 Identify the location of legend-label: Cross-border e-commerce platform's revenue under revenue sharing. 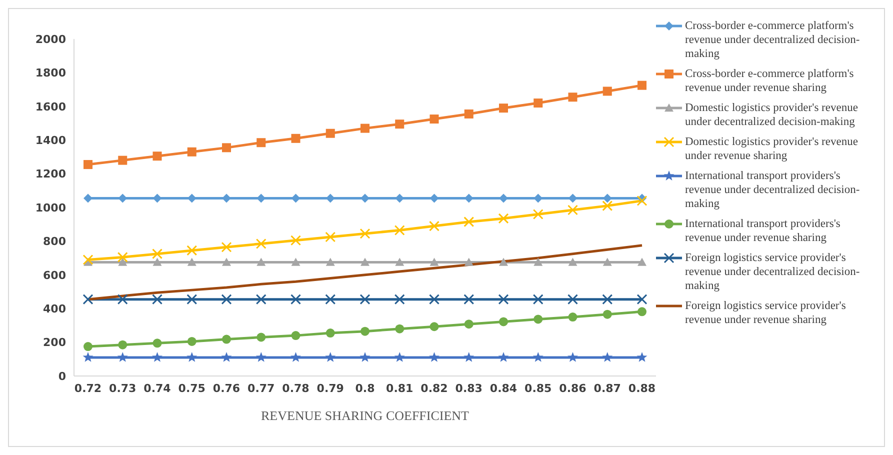
(770, 81).